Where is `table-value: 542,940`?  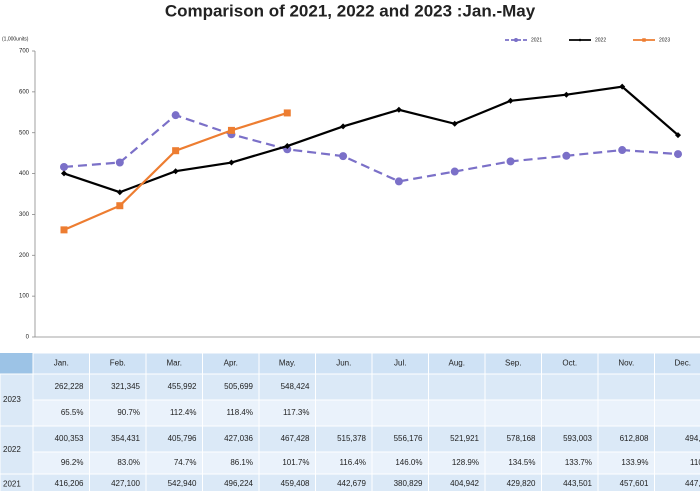 table-value: 542,940 is located at coordinates (182, 483).